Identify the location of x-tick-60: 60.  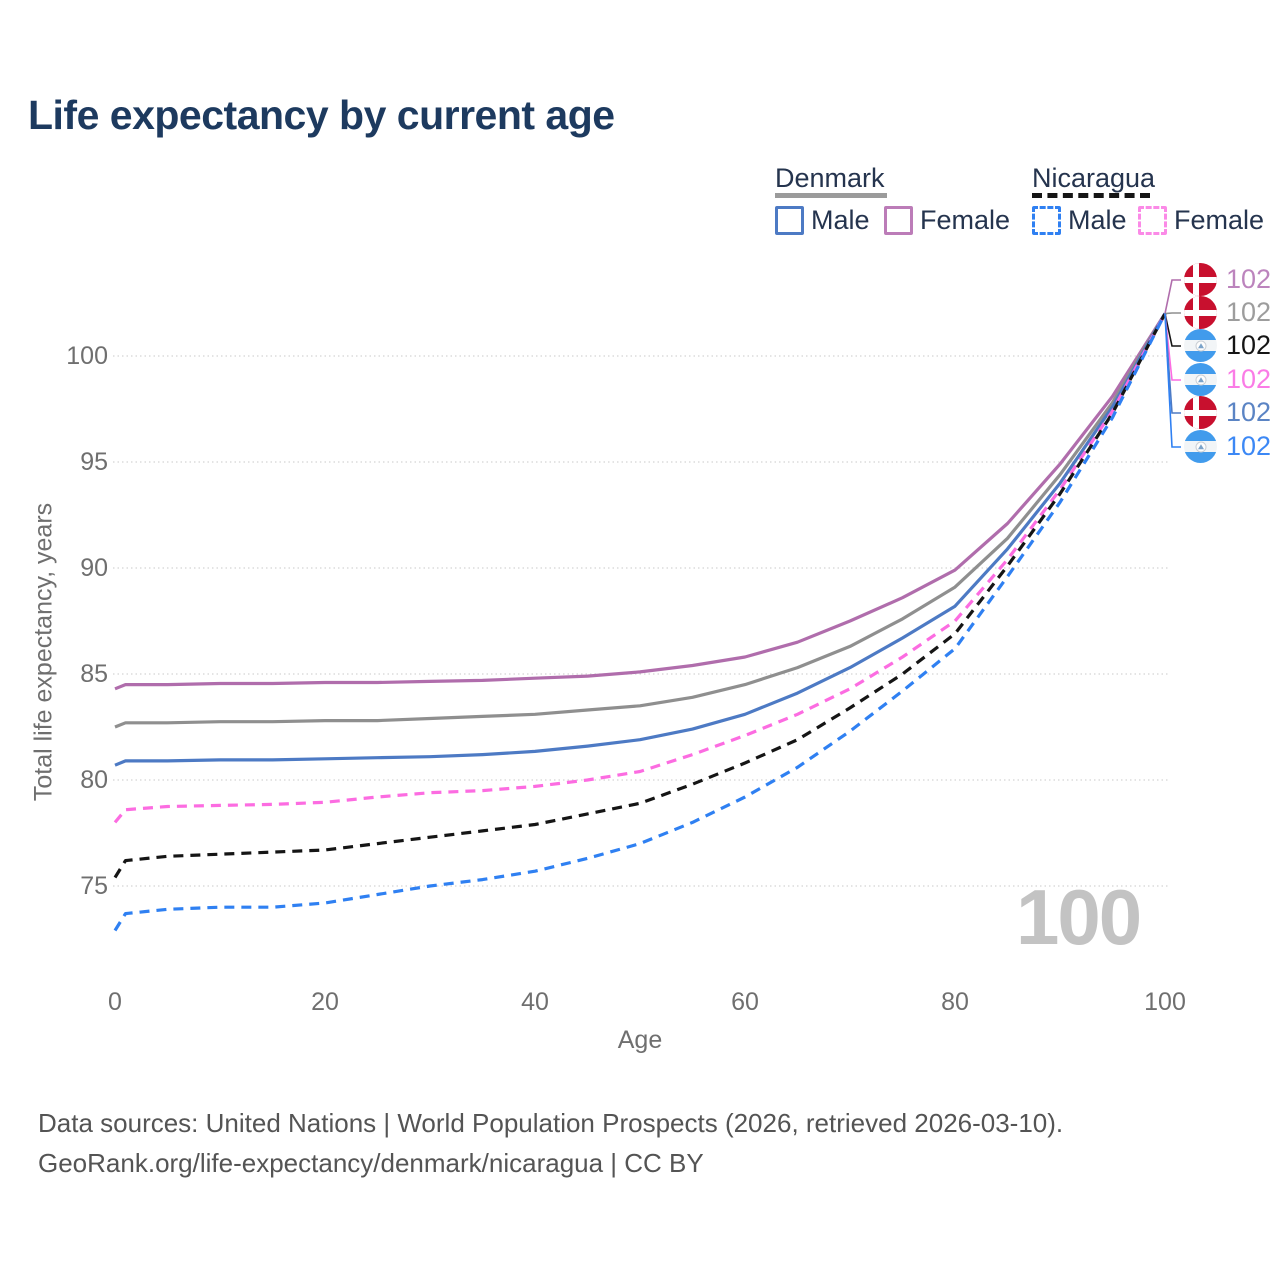
(745, 1002).